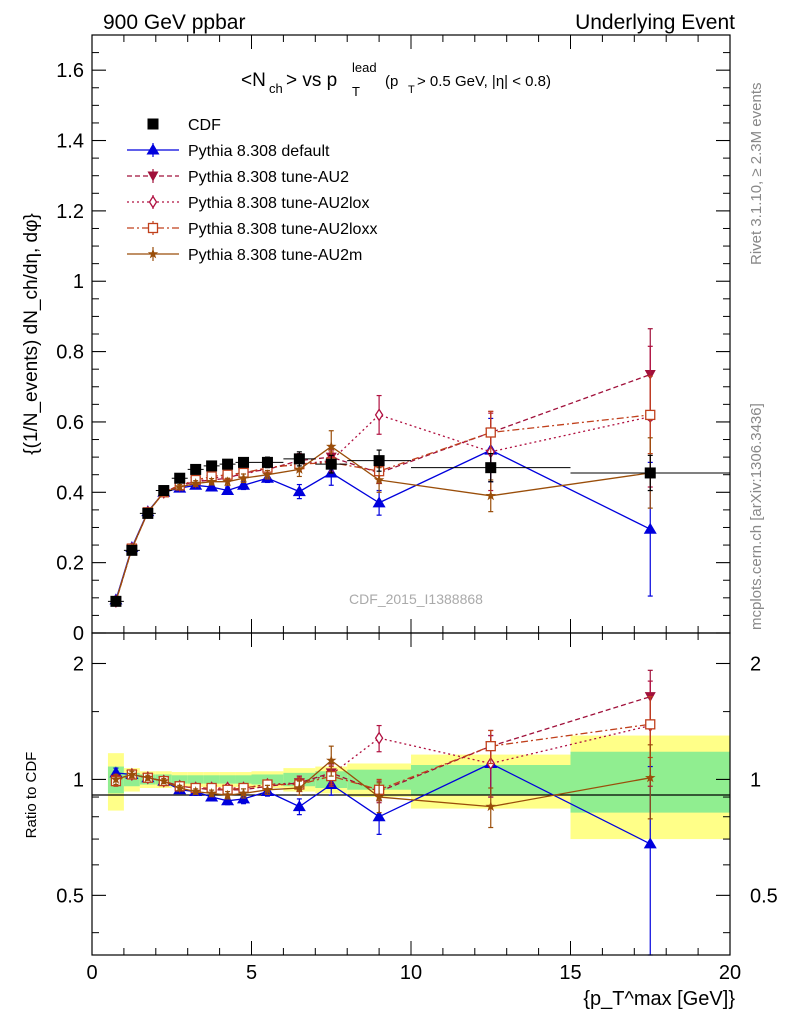 This screenshot has height=1024, width=786. Describe the element at coordinates (418, 528) in the screenshot. I see `main-series-data` at that location.